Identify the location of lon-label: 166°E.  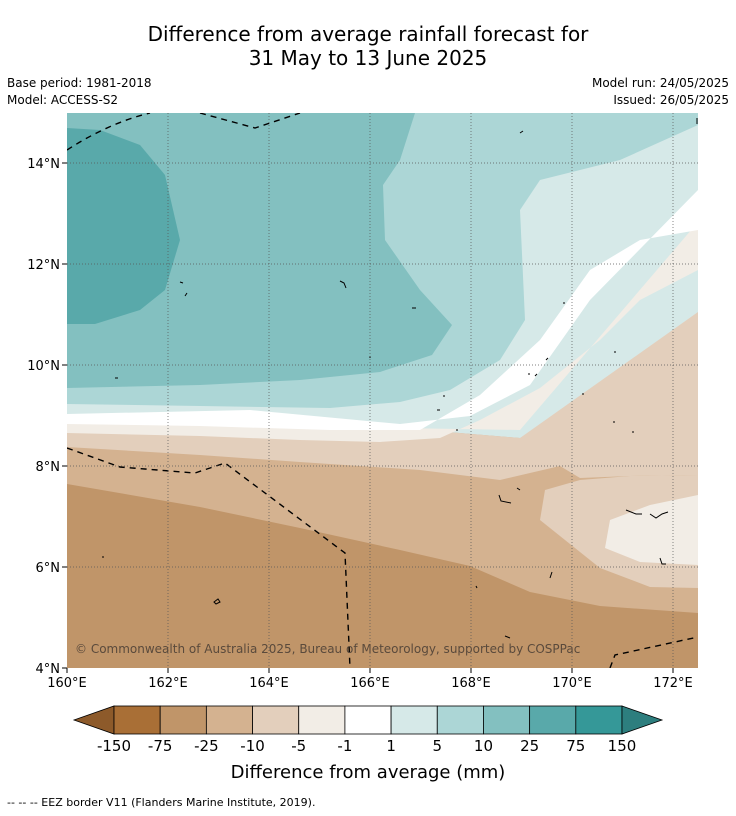
(370, 683).